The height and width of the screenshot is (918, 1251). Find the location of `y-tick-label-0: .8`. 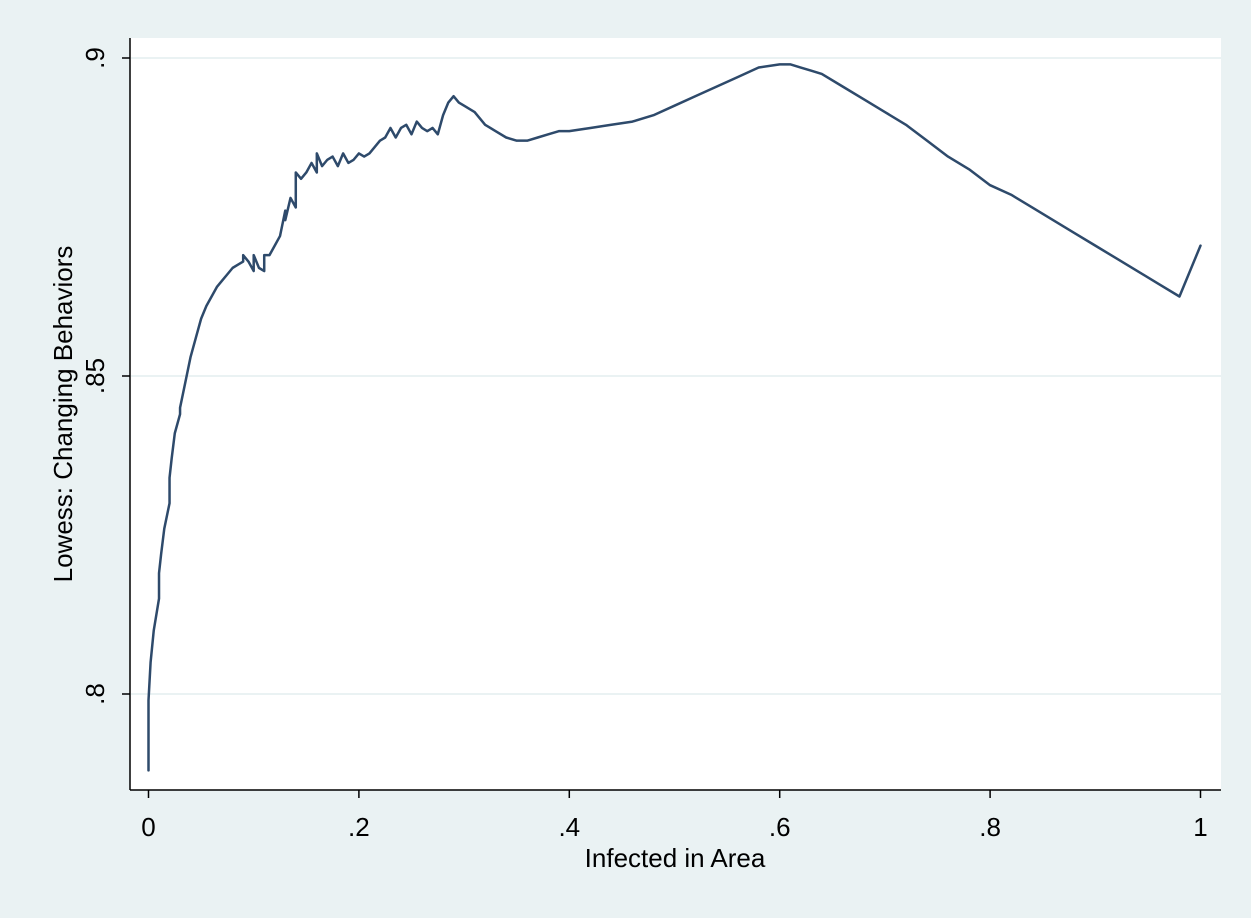

y-tick-label-0: .8 is located at coordinates (95, 694).